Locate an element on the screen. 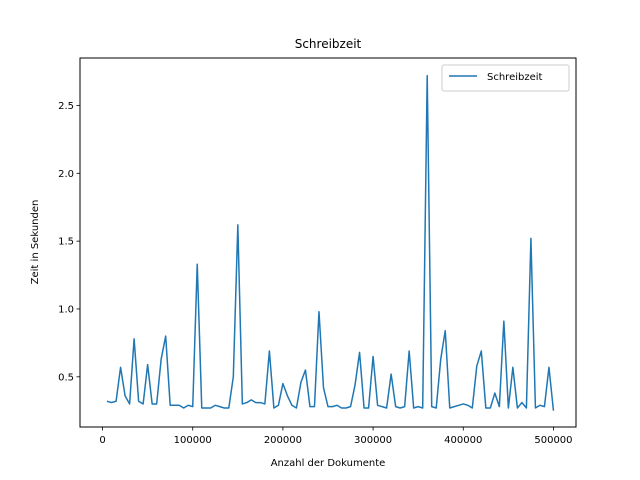  x-tick-label: 400000 is located at coordinates (463, 440).